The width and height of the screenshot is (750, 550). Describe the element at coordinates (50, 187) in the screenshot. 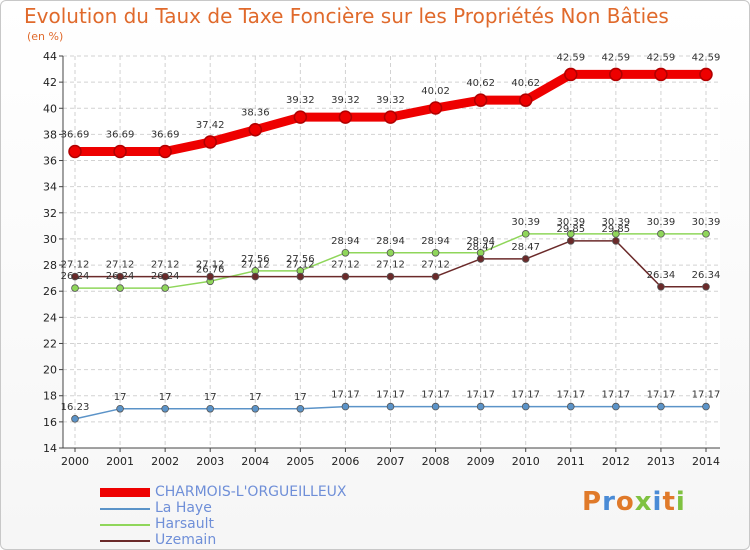

I see `y-tick-label: 34` at that location.